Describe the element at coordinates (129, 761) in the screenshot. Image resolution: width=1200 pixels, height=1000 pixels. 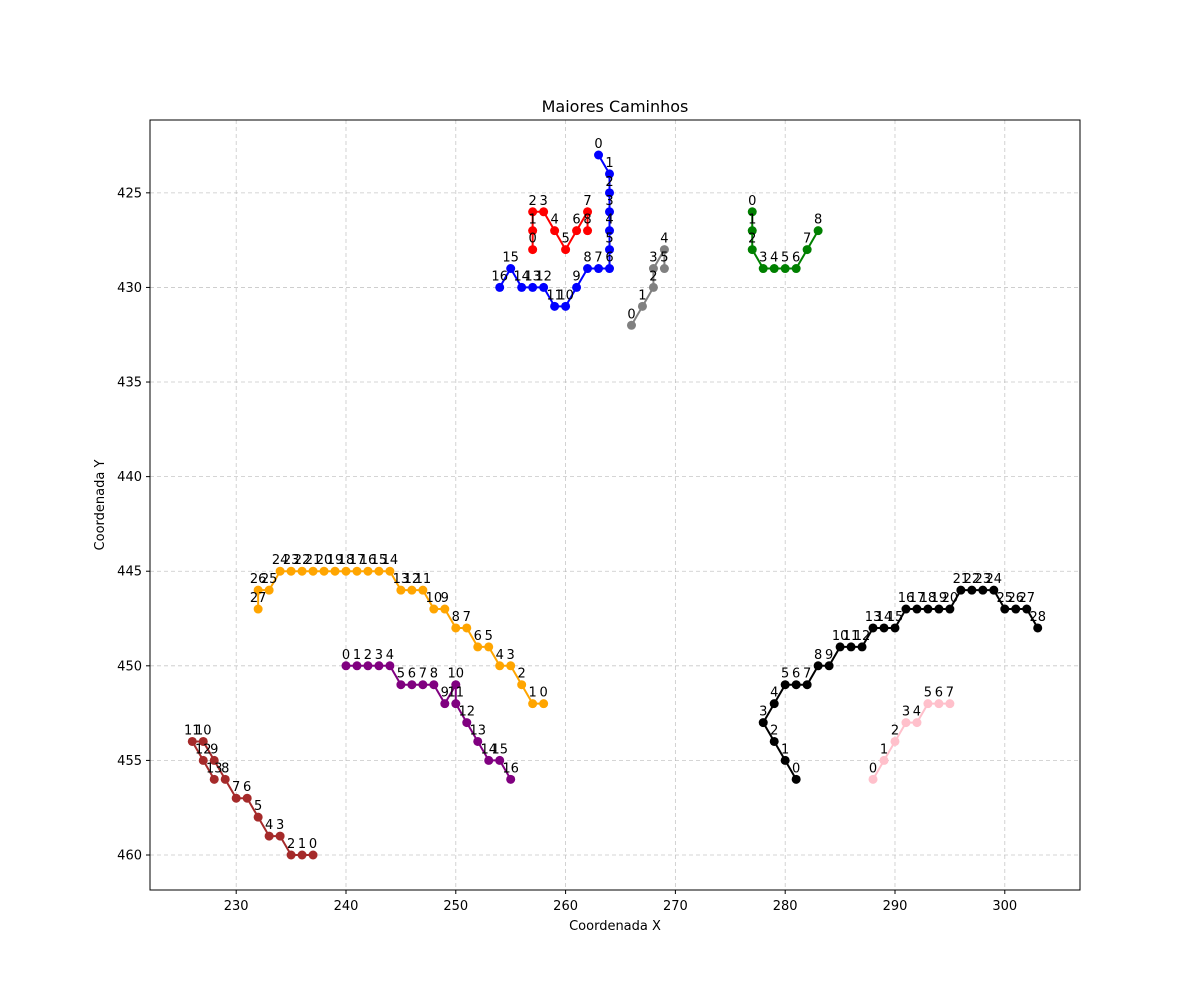
I see `y-tick-label: 455` at that location.